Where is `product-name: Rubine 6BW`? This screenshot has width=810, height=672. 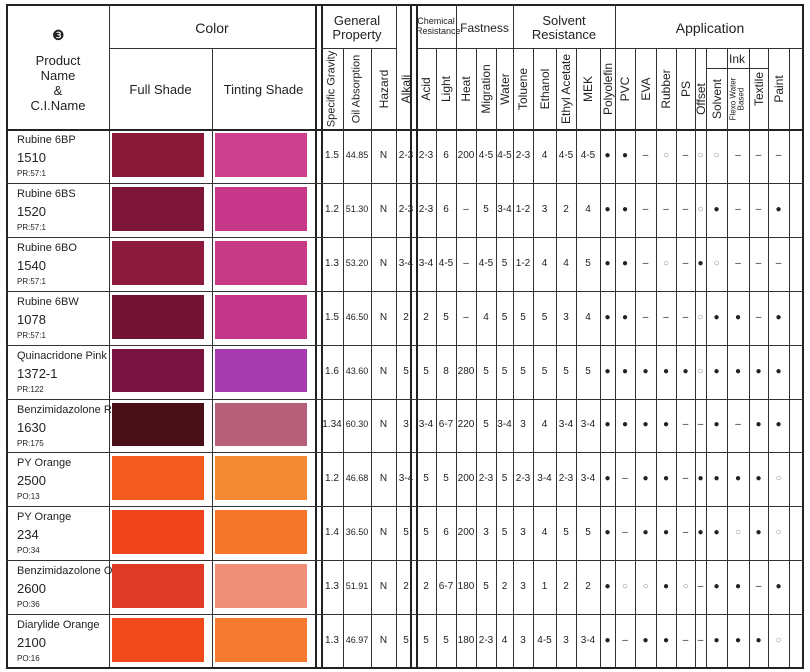
product-name: Rubine 6BW is located at coordinates (48, 301).